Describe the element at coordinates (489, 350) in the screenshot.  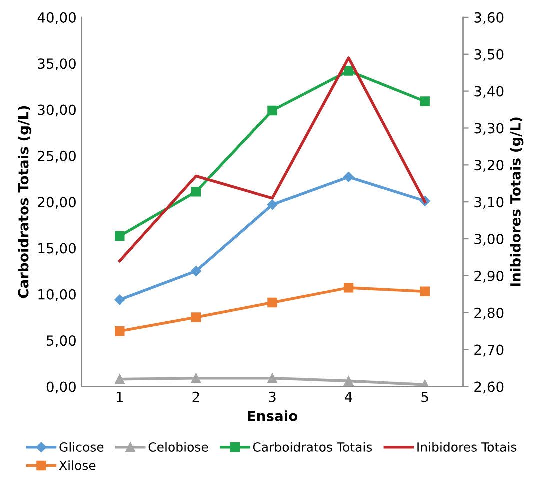
I see `y2-tick-label: 2,70` at that location.